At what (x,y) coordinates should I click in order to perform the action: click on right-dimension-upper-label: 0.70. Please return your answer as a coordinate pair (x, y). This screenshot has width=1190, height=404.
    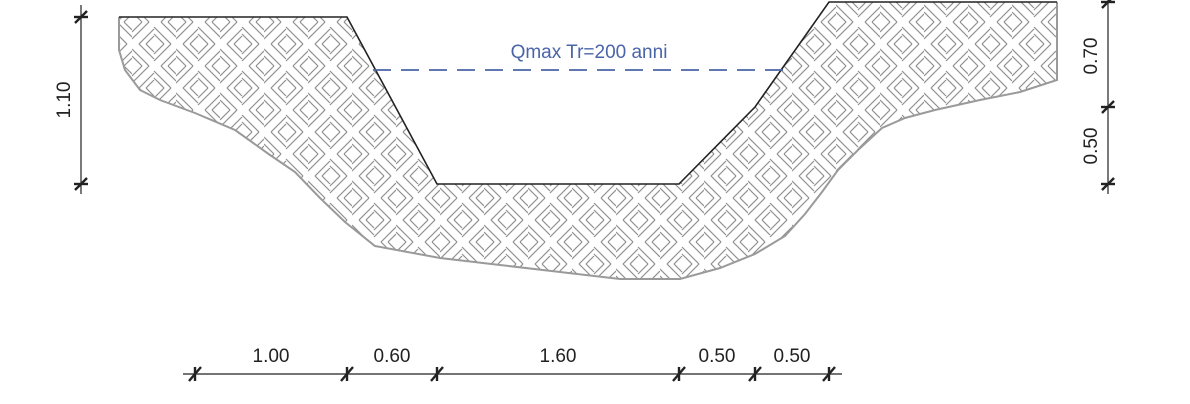
    Looking at the image, I should click on (1091, 56).